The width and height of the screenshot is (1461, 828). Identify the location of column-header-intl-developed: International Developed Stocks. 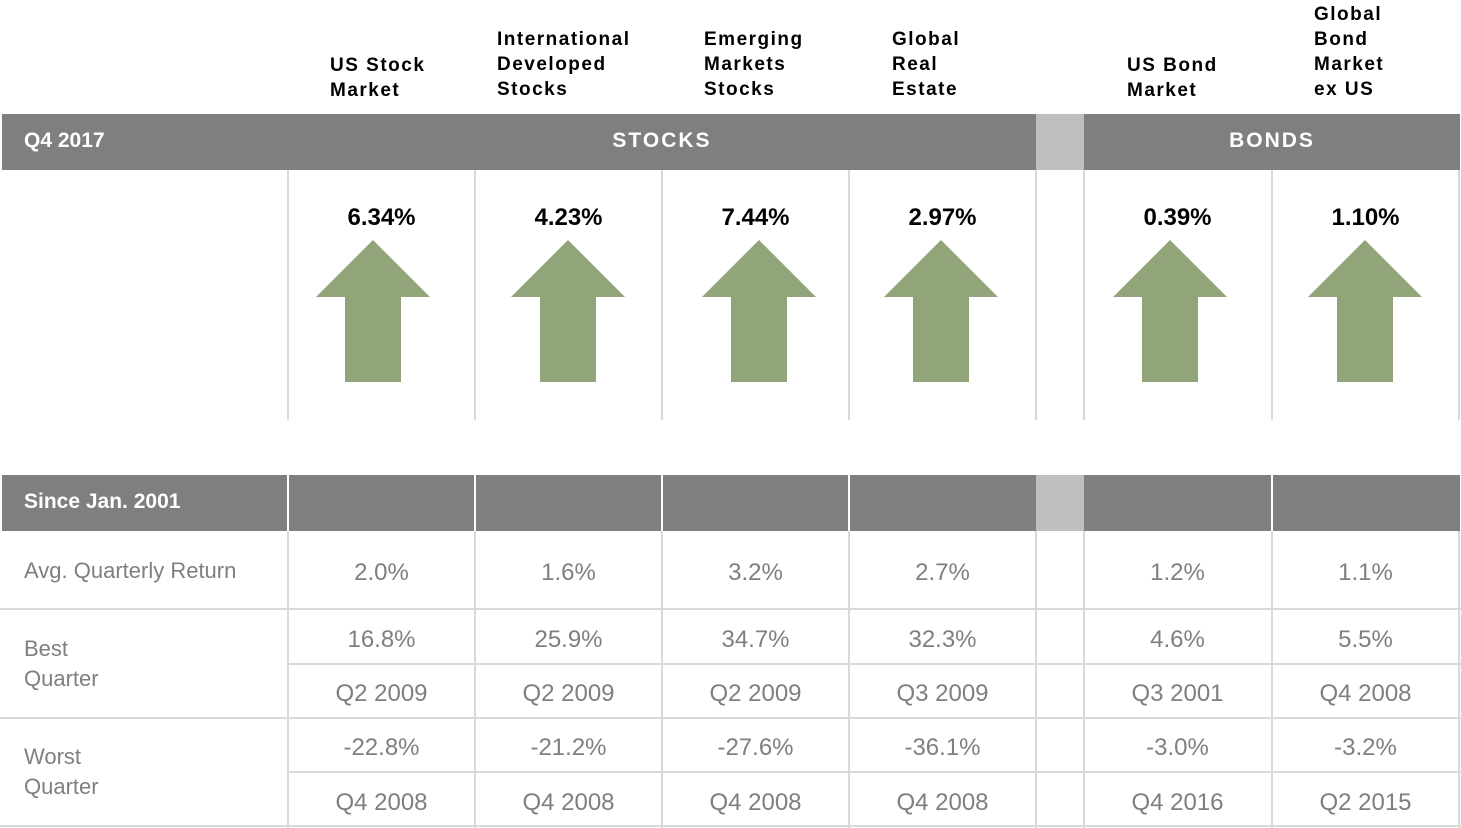
(564, 64).